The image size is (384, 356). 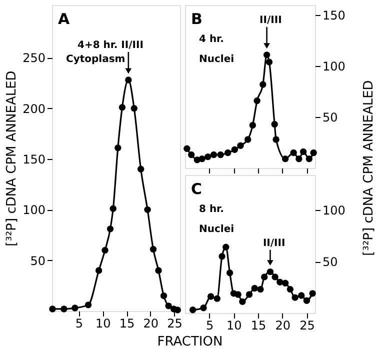 What do you see at coordinates (211, 39) in the screenshot?
I see `annotation: 4 hr.` at bounding box center [211, 39].